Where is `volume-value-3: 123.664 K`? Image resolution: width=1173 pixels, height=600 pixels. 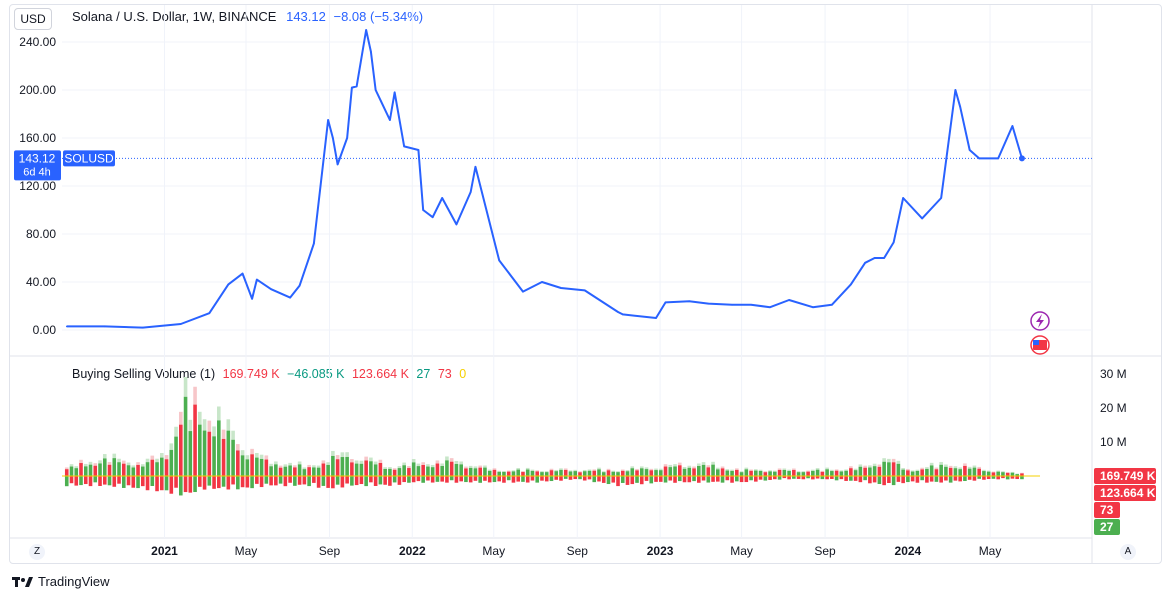 volume-value-3: 123.664 K is located at coordinates (380, 374).